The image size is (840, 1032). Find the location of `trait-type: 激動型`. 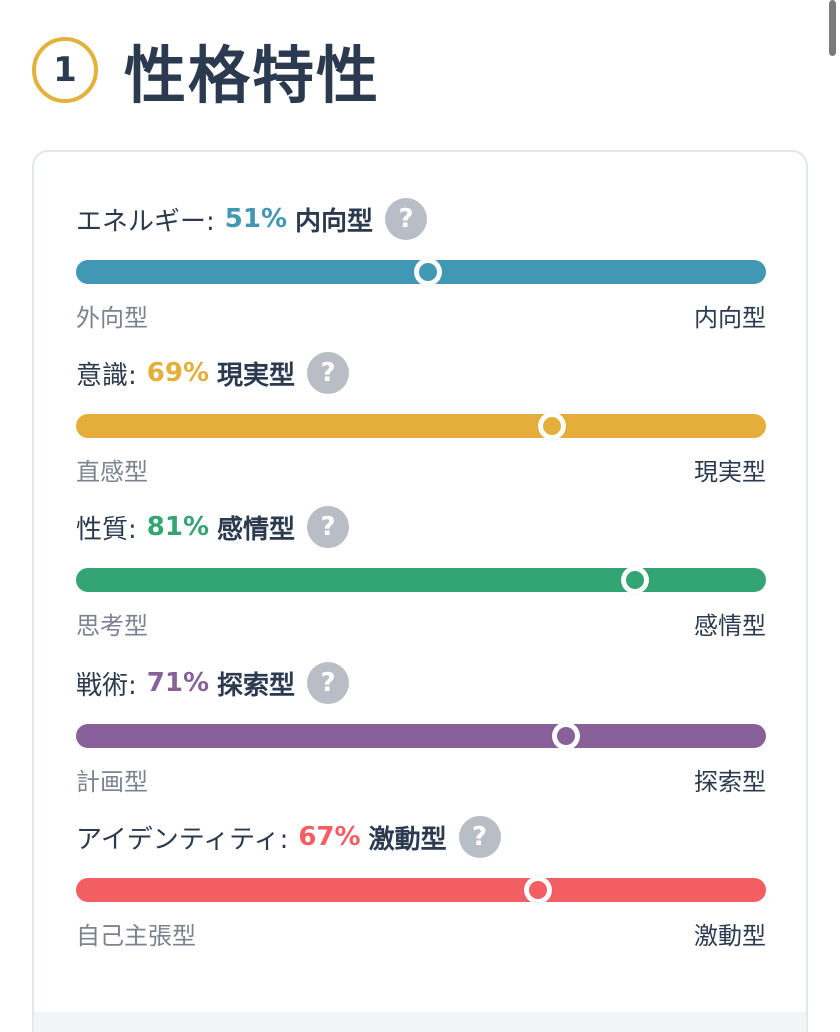

trait-type: 激動型 is located at coordinates (407, 839).